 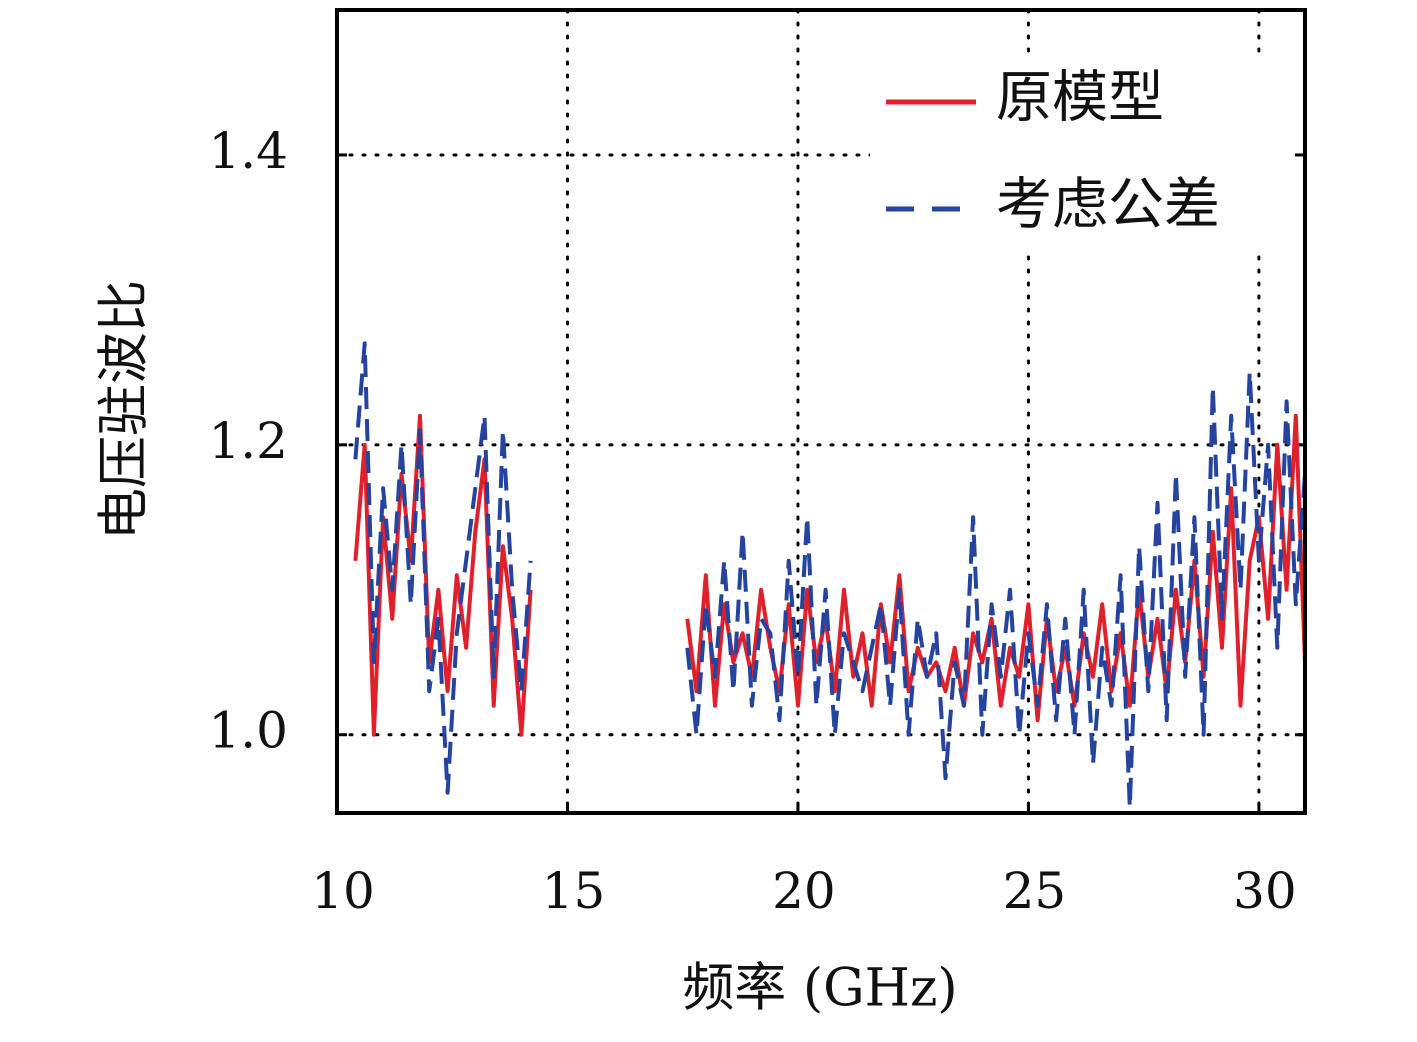 I want to click on y-tick-label: 1.4, so click(x=248, y=151).